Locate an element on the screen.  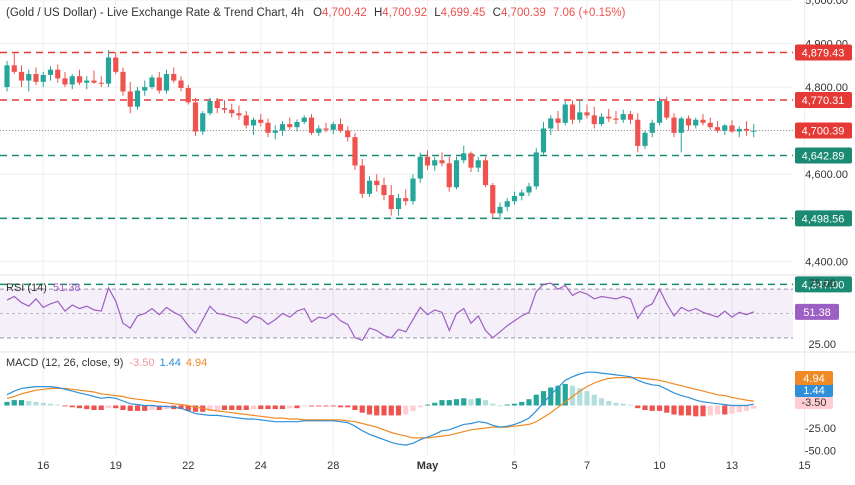
macd-value-label: 1.44 is located at coordinates (813, 391).